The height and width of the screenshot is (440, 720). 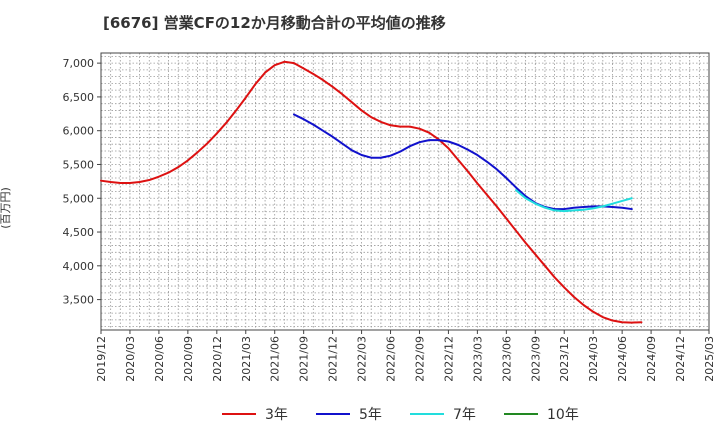 What do you see at coordinates (535, 359) in the screenshot?
I see `x-tick-label: 2023/09` at bounding box center [535, 359].